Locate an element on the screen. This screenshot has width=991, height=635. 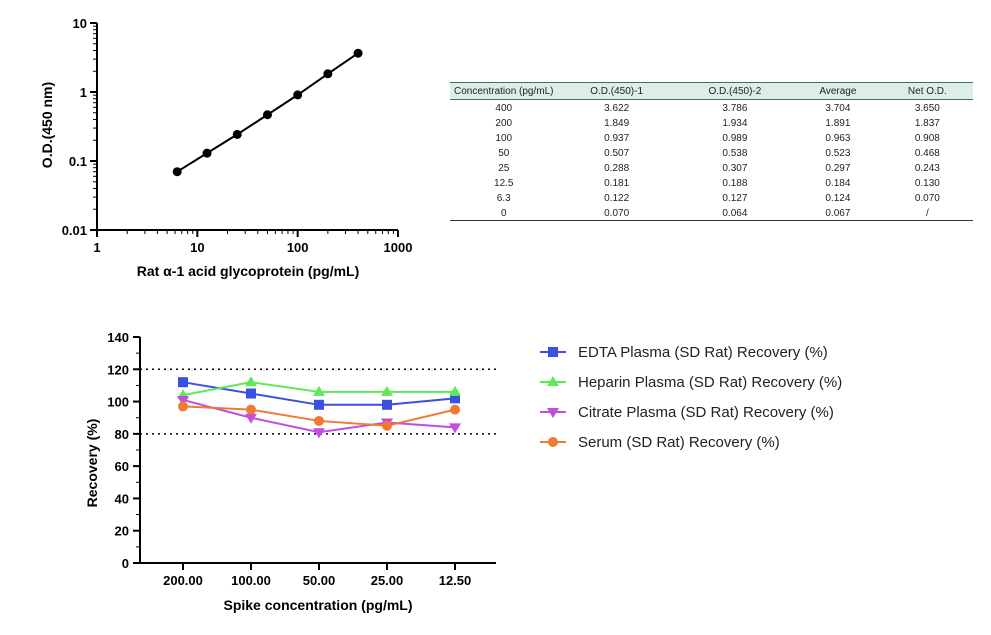
y-tick-label: 0.1 is located at coordinates (78, 161).